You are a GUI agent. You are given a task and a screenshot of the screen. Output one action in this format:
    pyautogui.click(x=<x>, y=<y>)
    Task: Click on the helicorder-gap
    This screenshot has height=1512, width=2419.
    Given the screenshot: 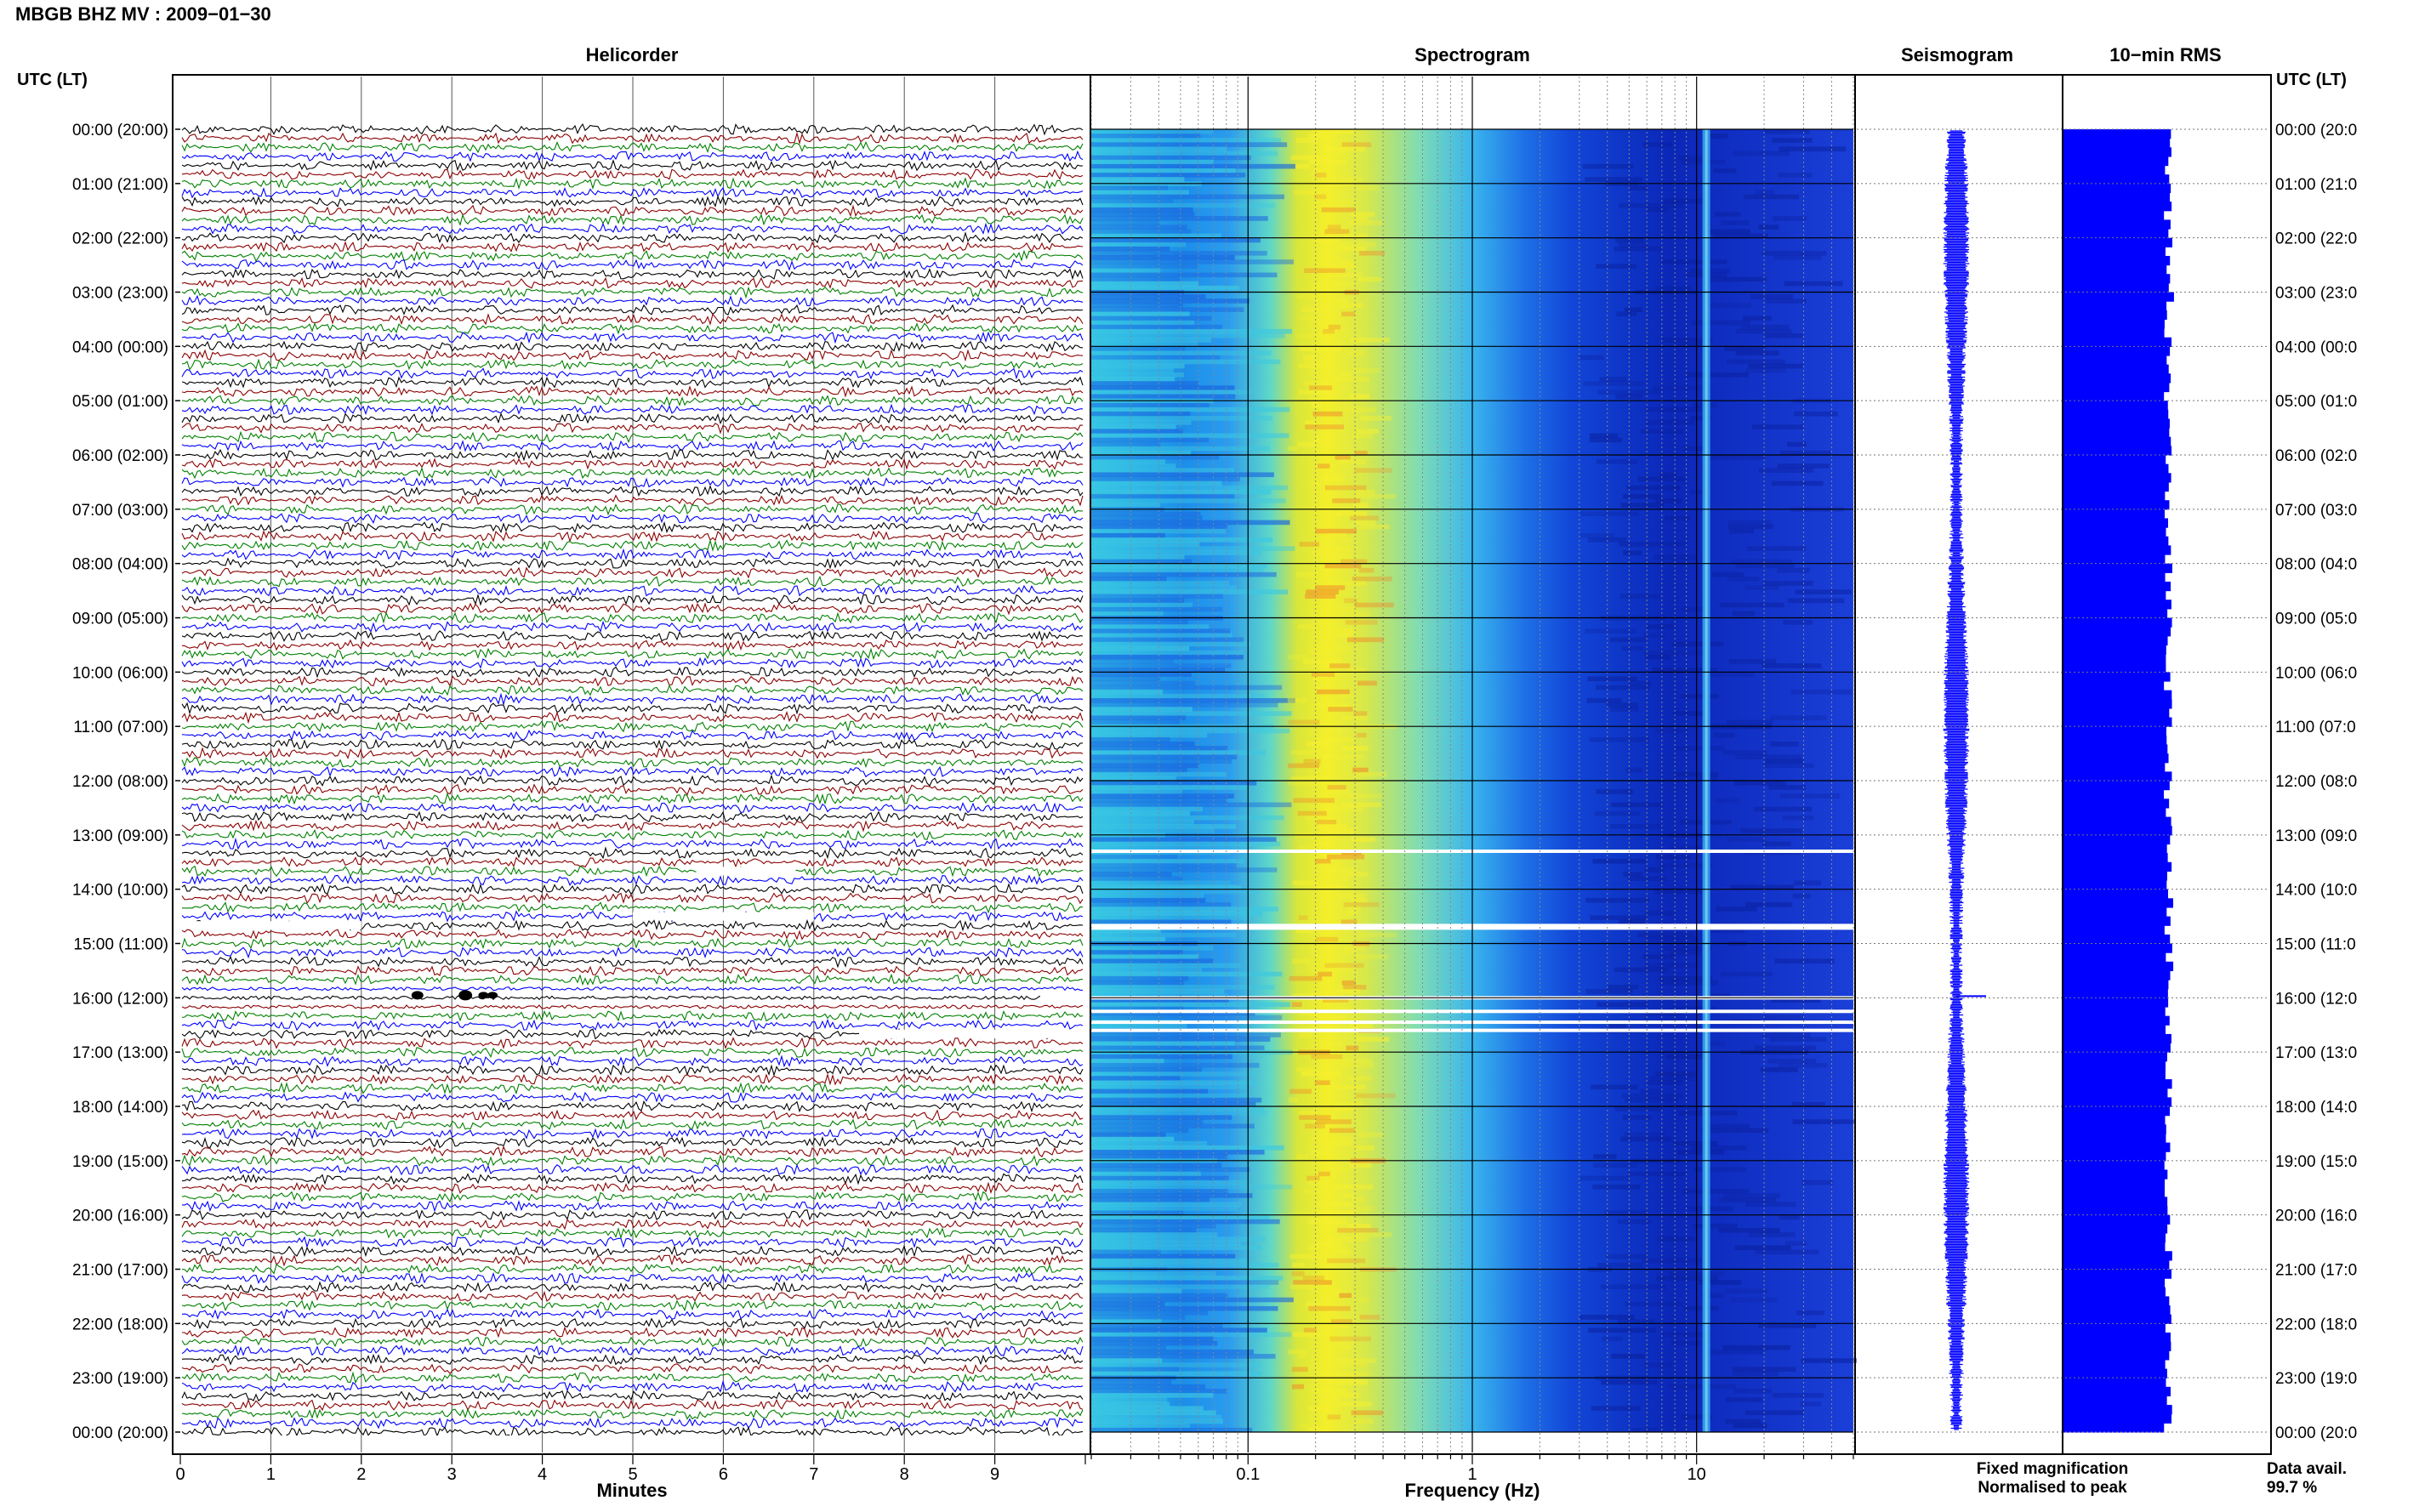 What is the action you would take?
    pyautogui.click(x=270, y=925)
    